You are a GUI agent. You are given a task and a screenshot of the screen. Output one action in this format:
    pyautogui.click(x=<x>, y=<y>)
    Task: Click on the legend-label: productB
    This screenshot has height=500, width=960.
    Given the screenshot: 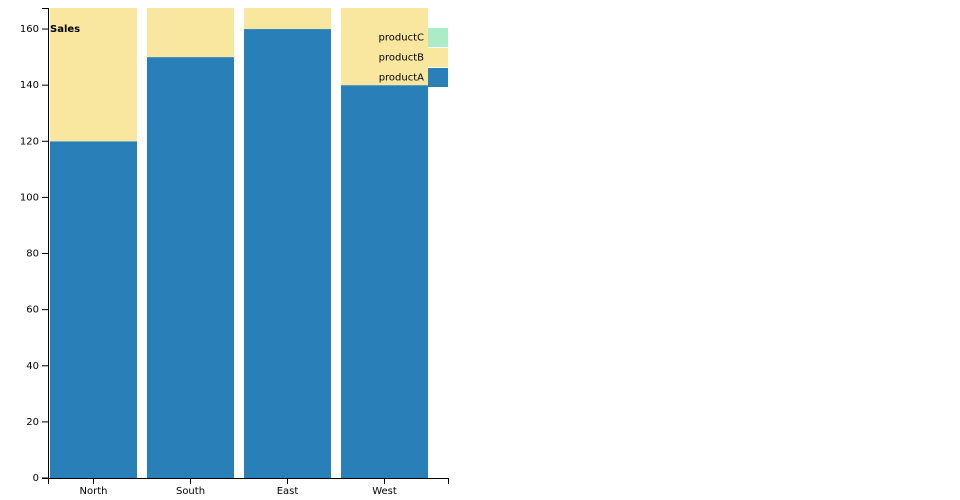 What is the action you would take?
    pyautogui.click(x=401, y=58)
    